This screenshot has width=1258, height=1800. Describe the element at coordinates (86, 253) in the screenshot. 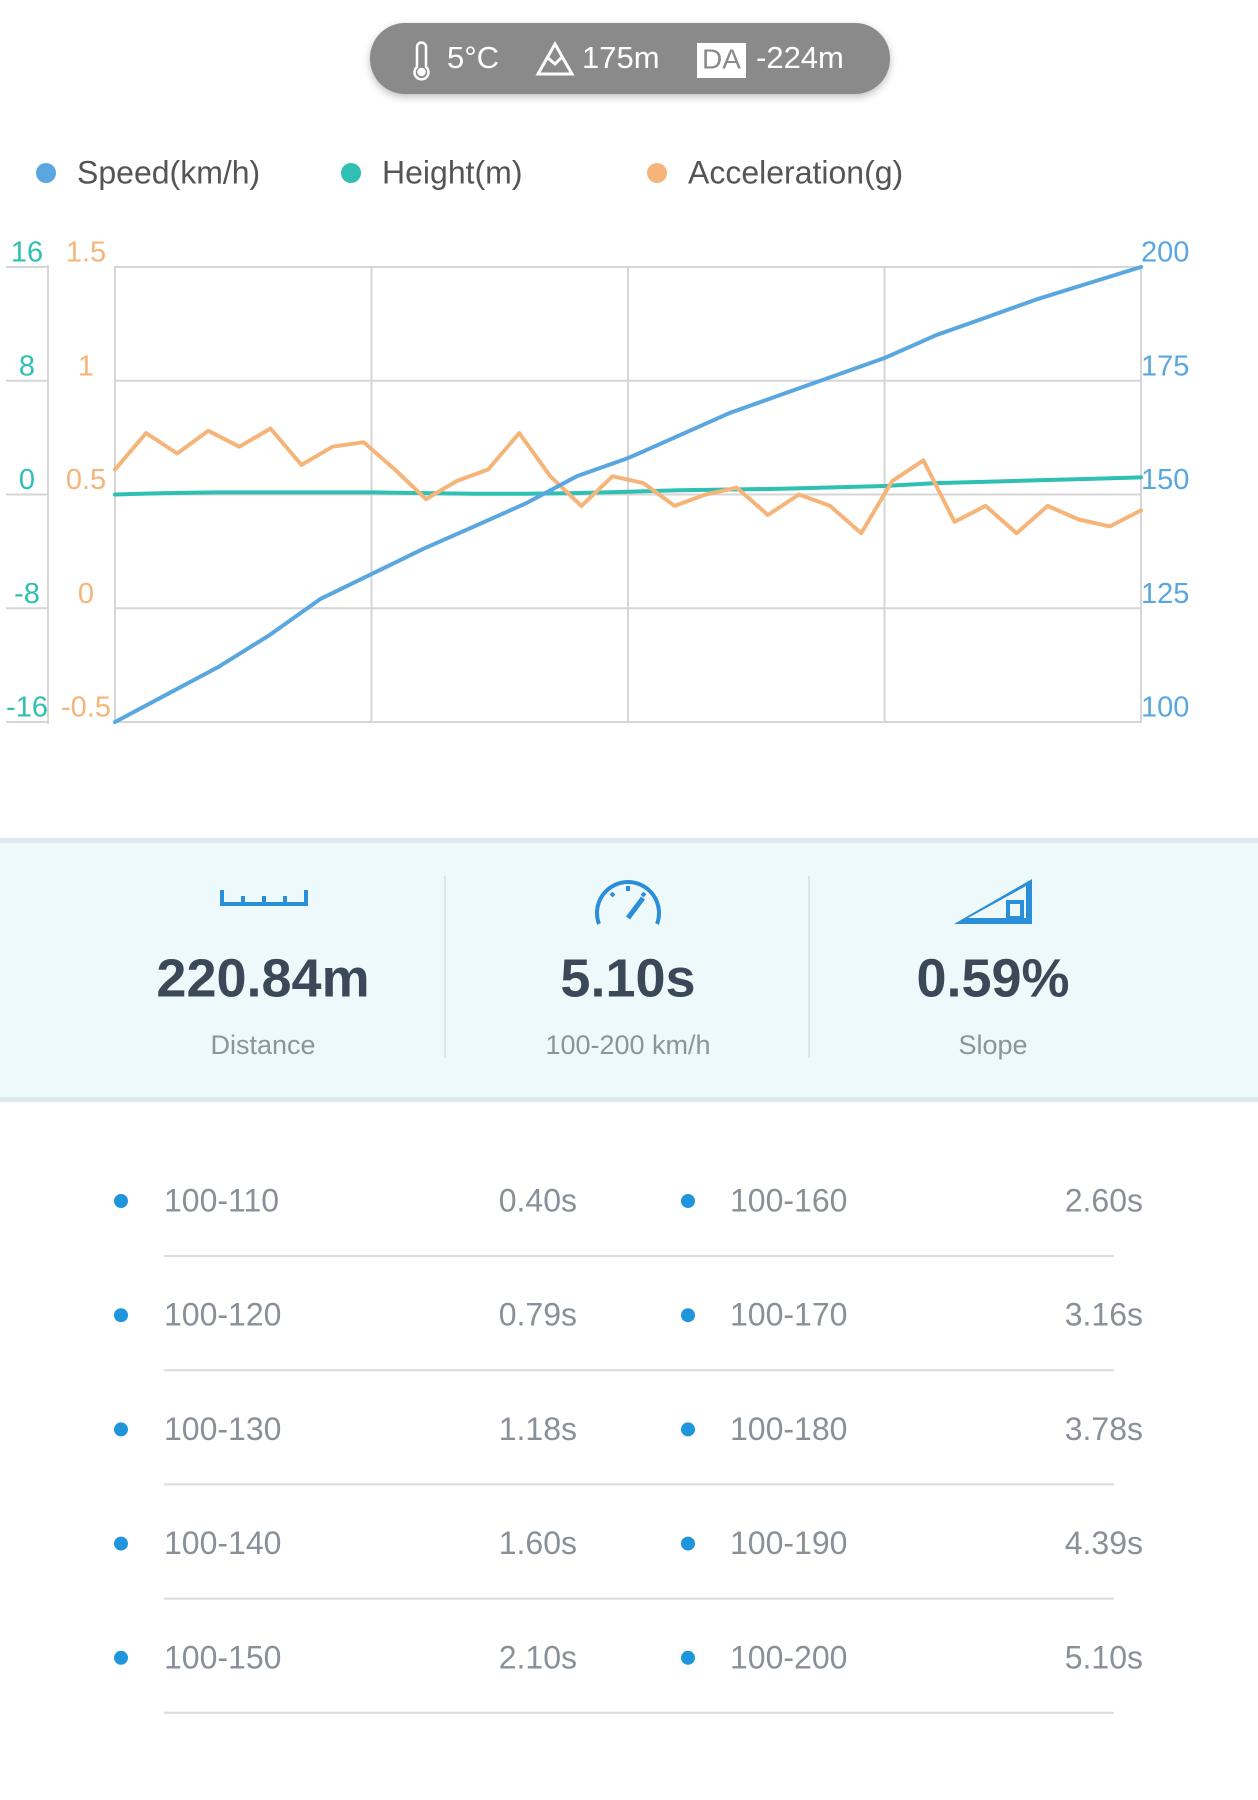

I see `y3-tick-label: 1.5` at that location.